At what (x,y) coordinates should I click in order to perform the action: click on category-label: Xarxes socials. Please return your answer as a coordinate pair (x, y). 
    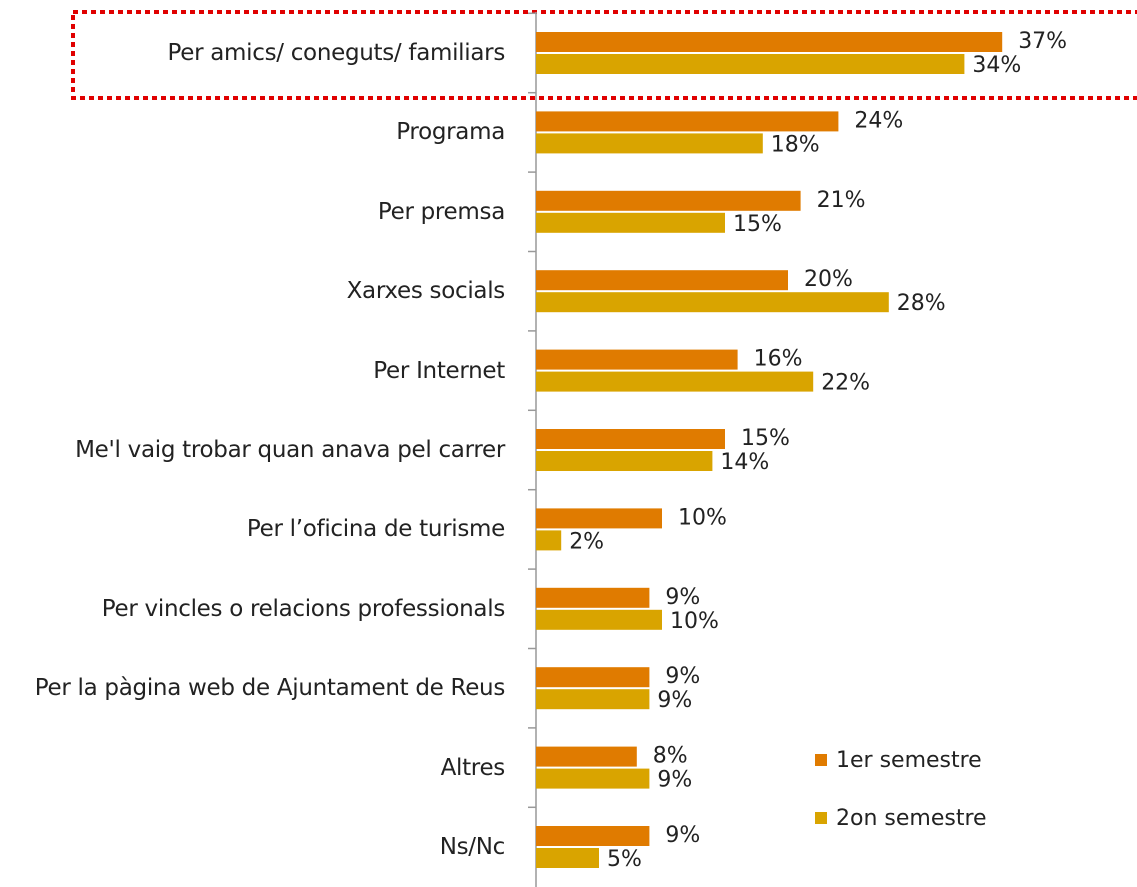
    Looking at the image, I should click on (426, 291).